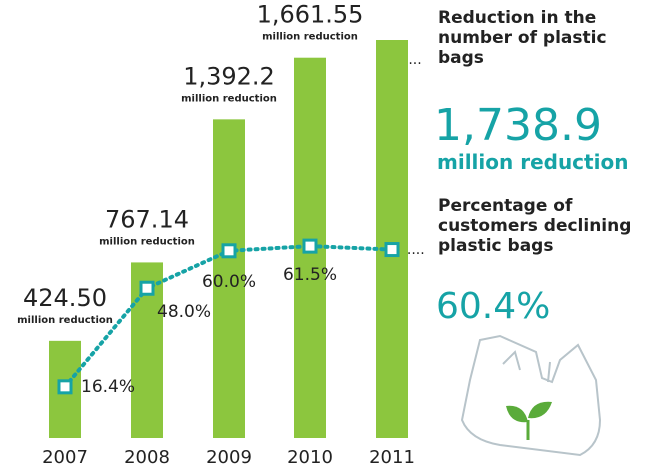 The width and height of the screenshot is (656, 468). I want to click on value-label: 1,738.9, so click(518, 125).